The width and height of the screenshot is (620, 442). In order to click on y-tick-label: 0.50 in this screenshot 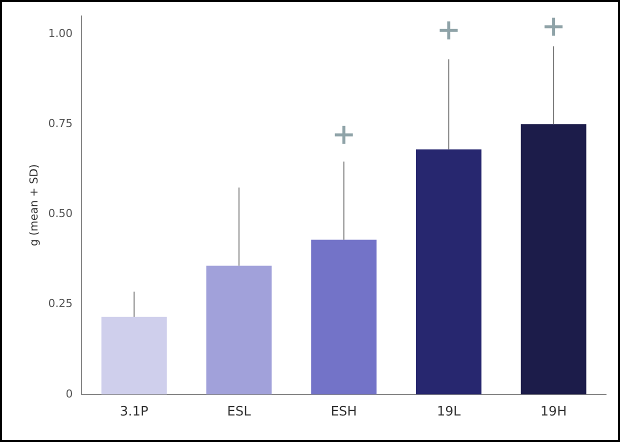, I will do `click(60, 213)`.